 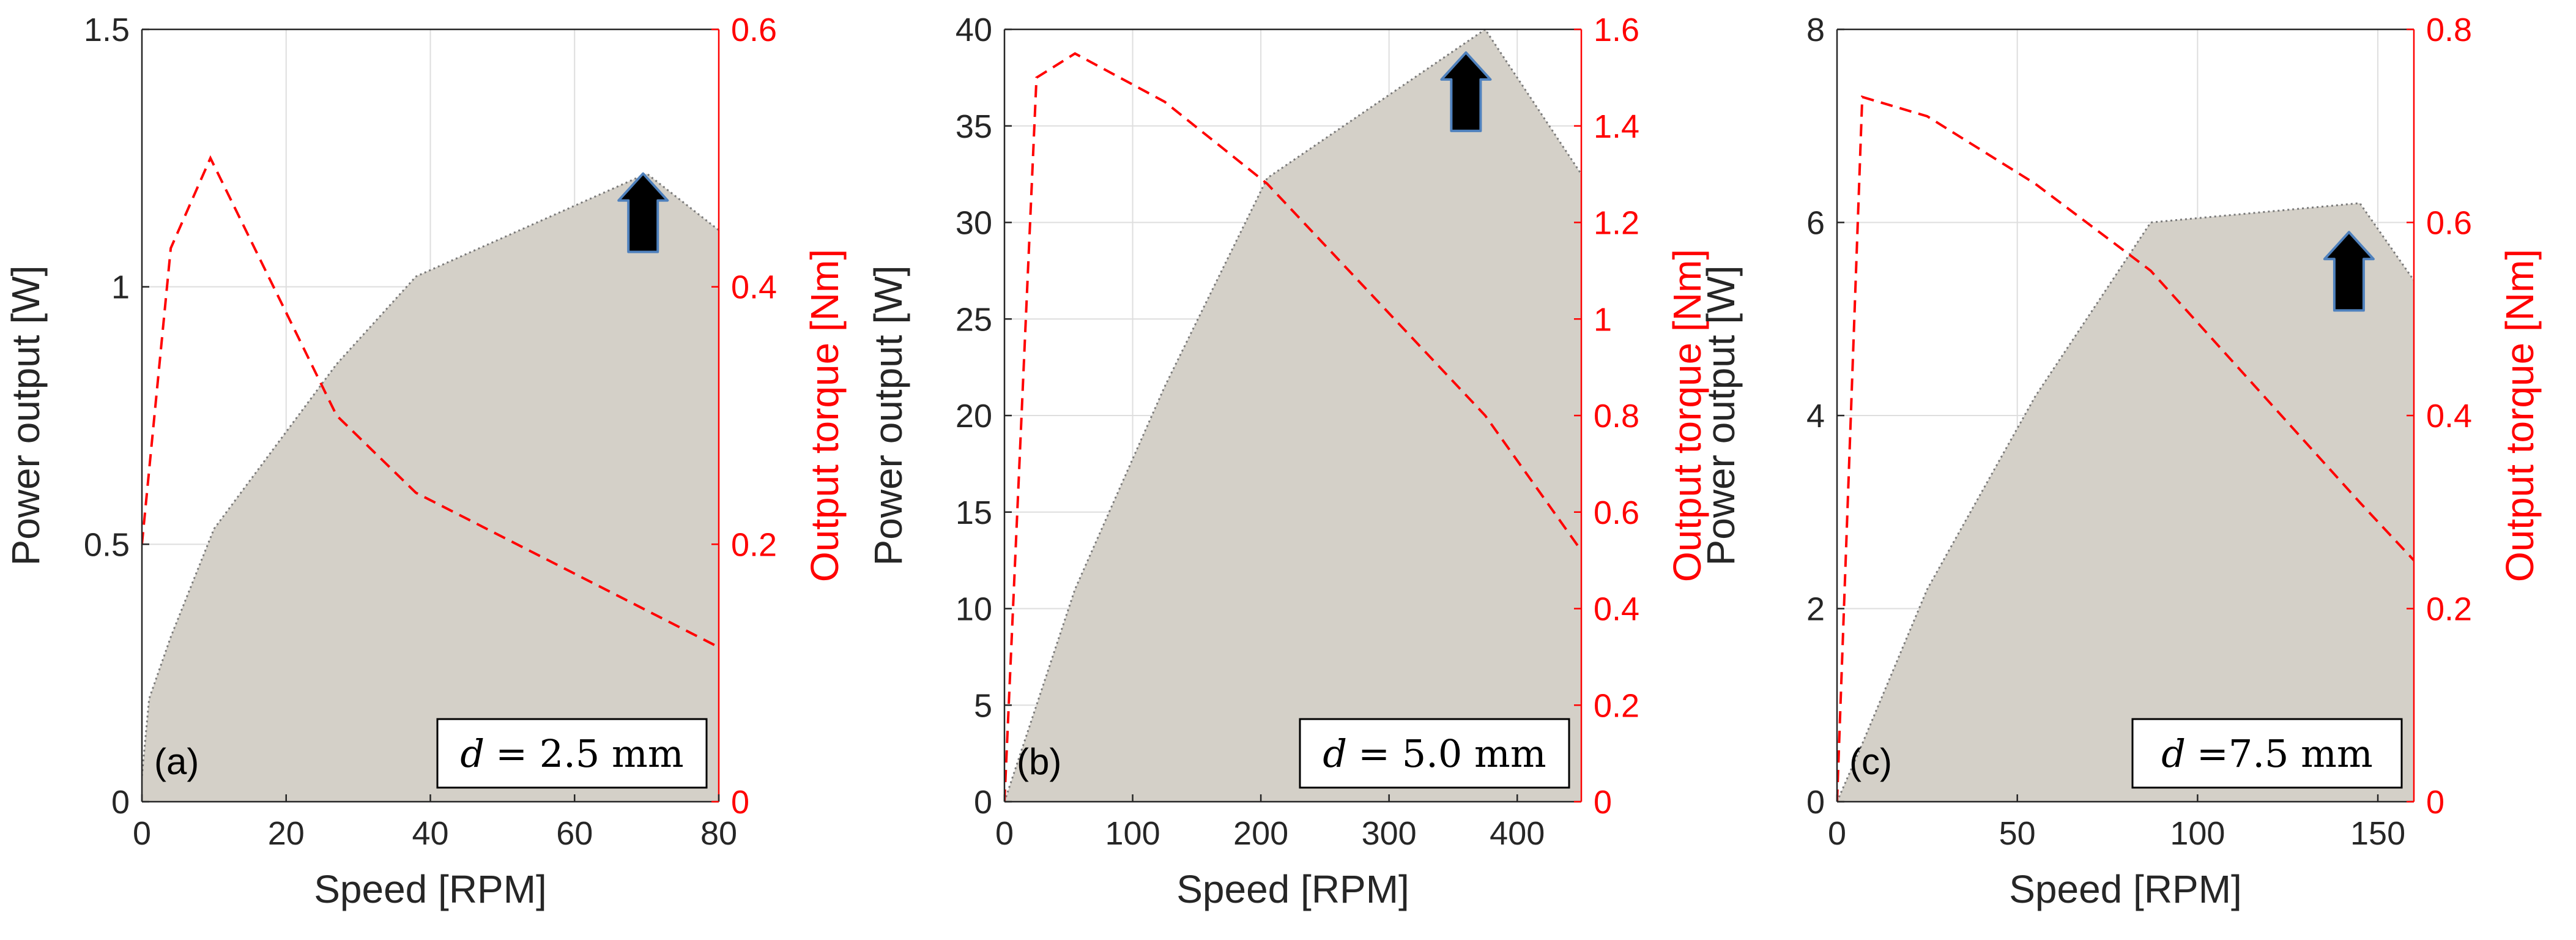 I want to click on y2-tick-label: 1.6, so click(x=1616, y=30).